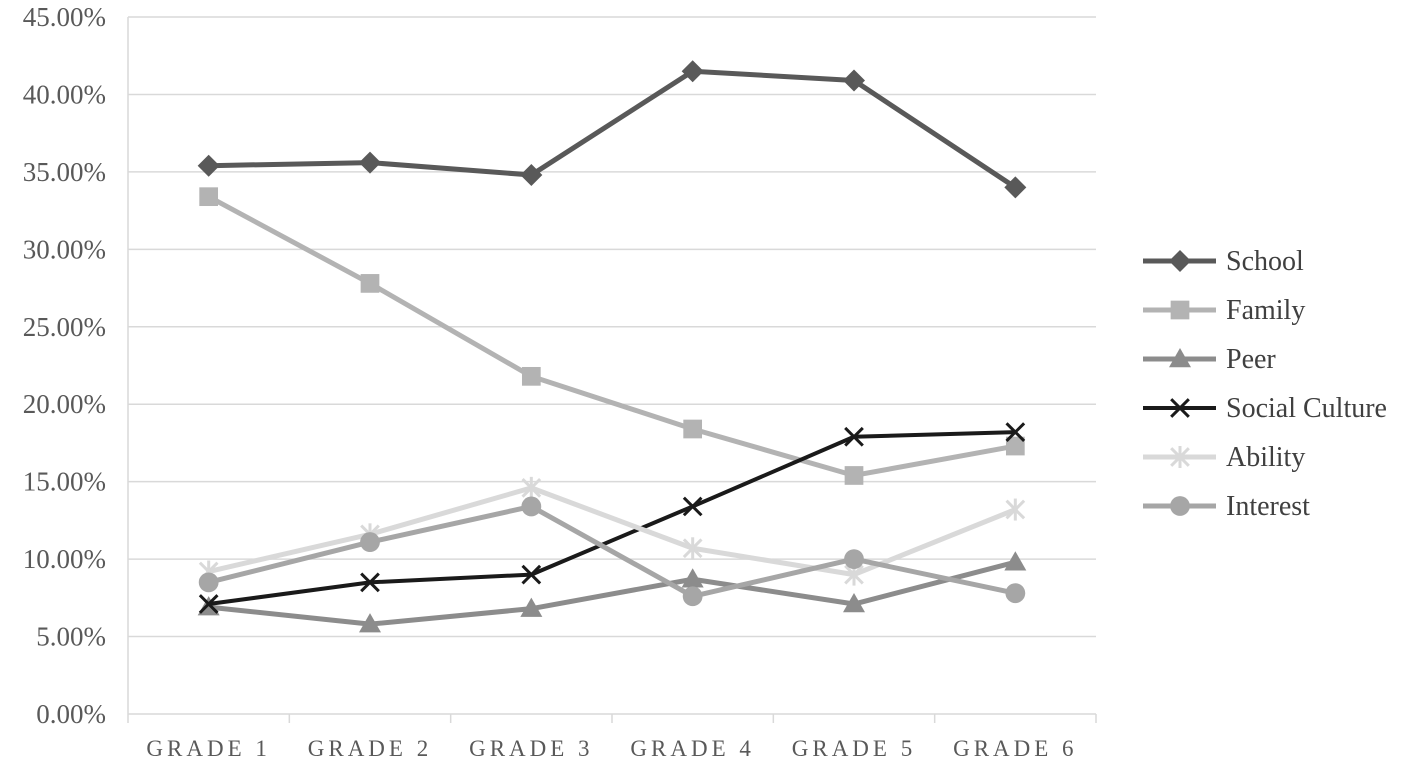  What do you see at coordinates (64, 559) in the screenshot?
I see `y-tick-label: 10.00%` at bounding box center [64, 559].